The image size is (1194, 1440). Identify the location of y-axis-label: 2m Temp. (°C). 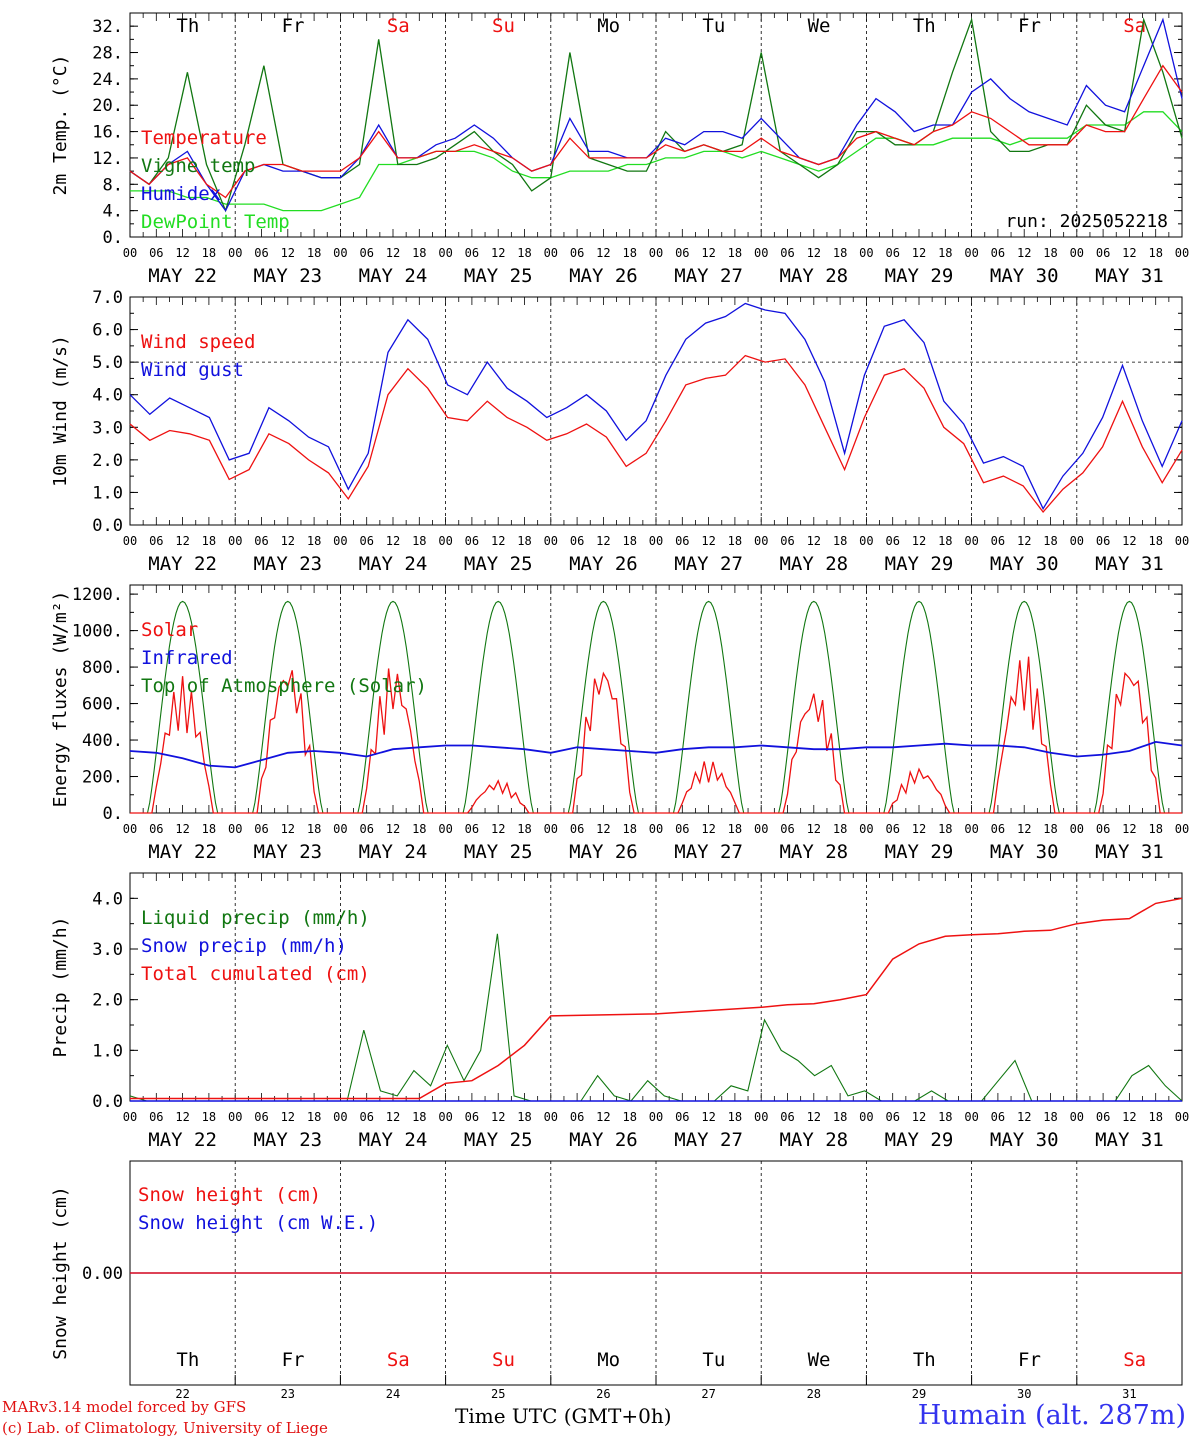
(60, 125).